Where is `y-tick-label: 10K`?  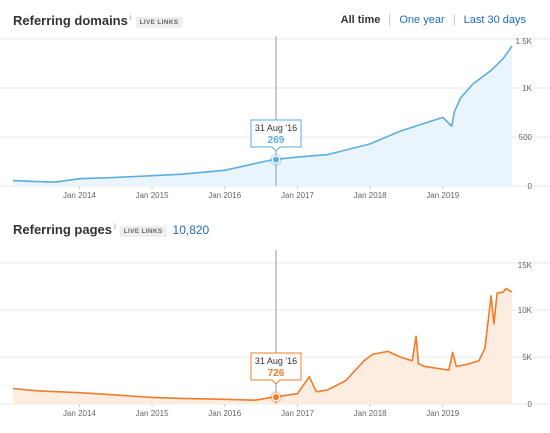 y-tick-label: 10K is located at coordinates (525, 310).